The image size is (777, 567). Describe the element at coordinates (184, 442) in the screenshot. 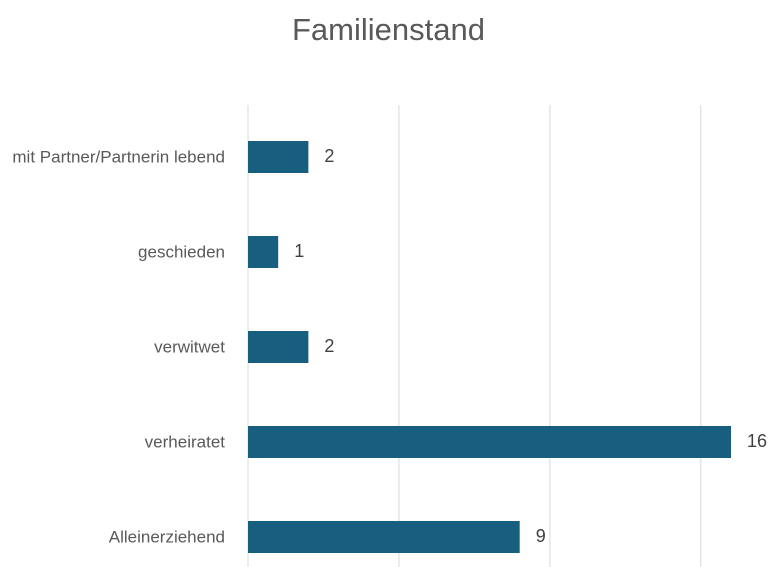

I see `y-tick-label: verheiratet` at that location.